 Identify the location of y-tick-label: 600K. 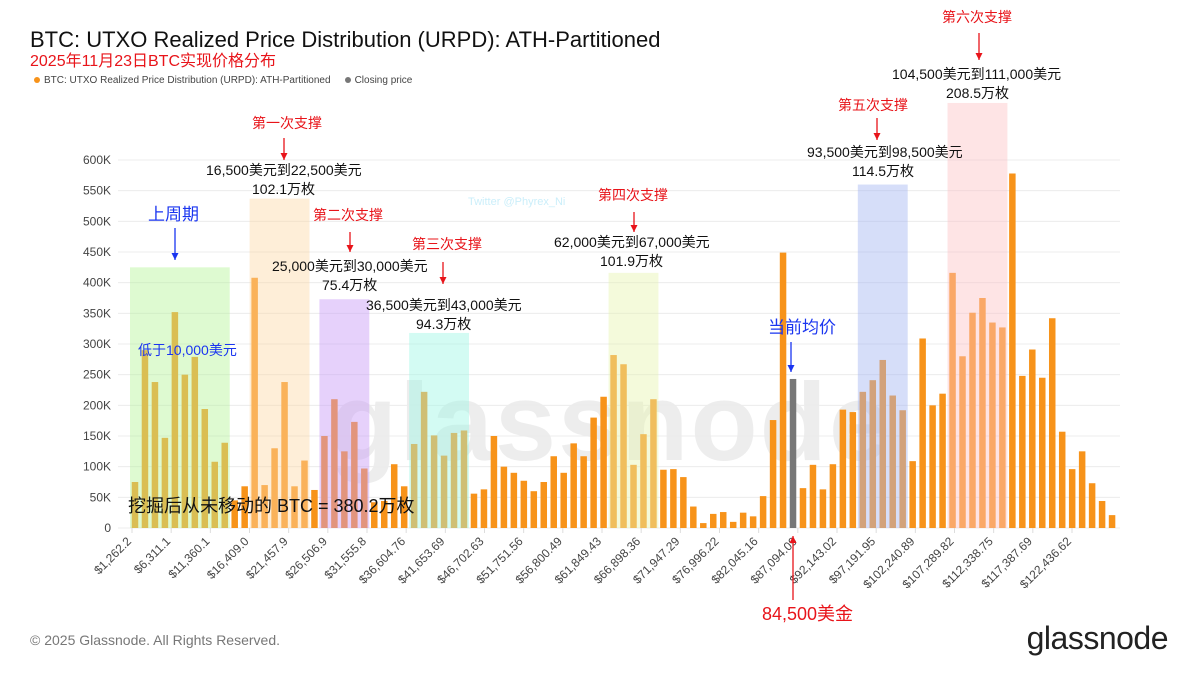
(97, 160).